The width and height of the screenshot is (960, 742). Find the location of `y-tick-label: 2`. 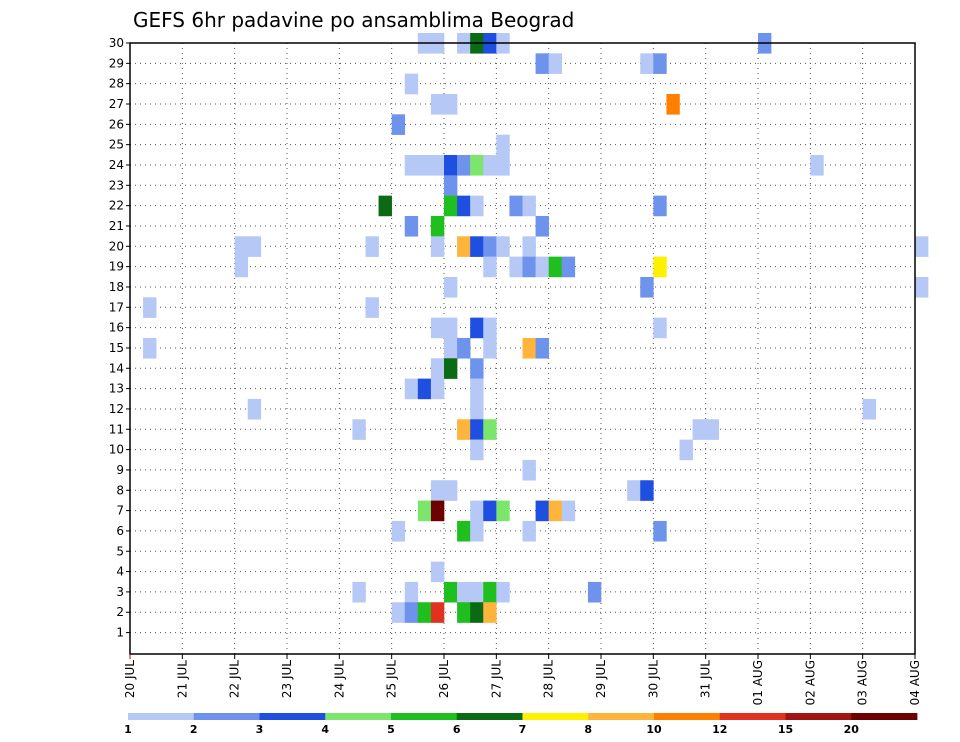

y-tick-label: 2 is located at coordinates (120, 612).